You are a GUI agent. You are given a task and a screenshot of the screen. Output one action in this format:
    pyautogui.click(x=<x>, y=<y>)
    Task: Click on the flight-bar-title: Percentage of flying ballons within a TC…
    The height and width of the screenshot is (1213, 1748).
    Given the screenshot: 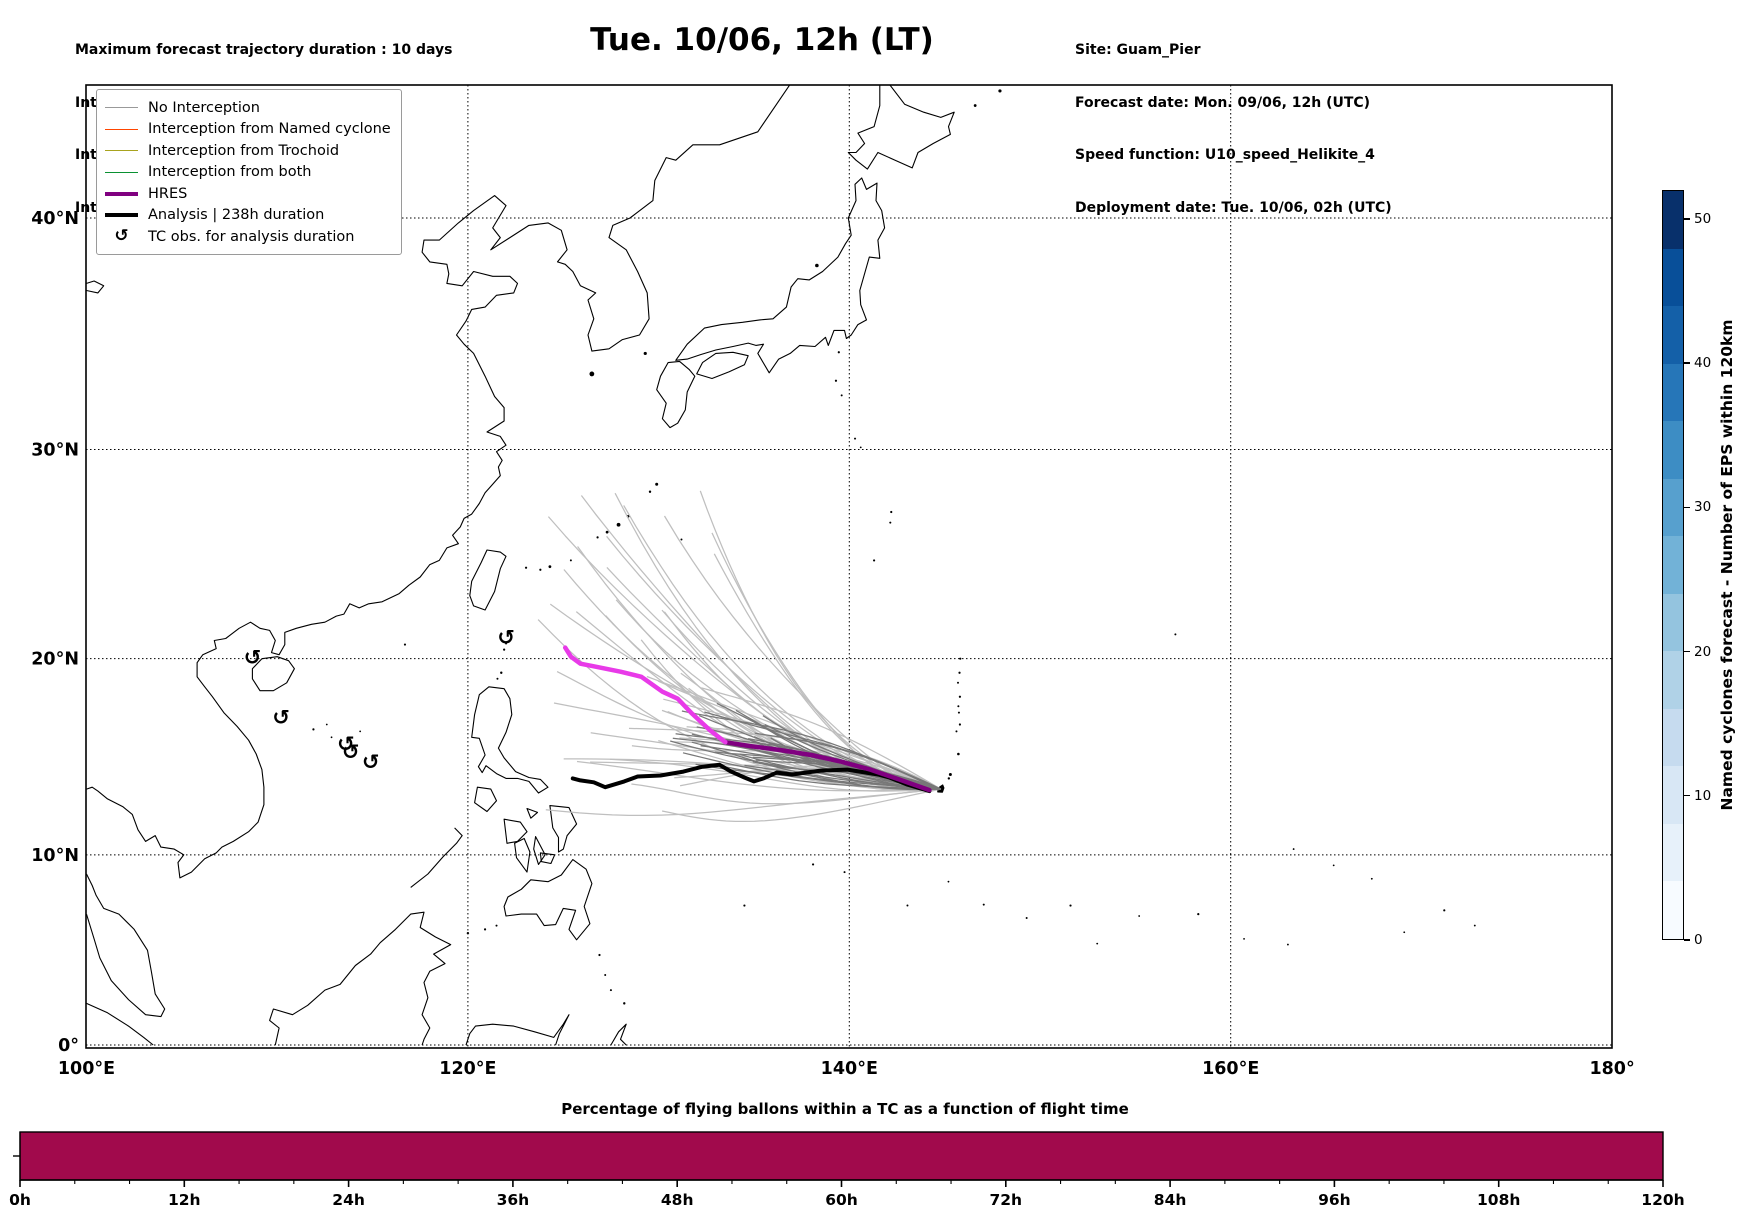 What is the action you would take?
    pyautogui.click(x=845, y=1109)
    